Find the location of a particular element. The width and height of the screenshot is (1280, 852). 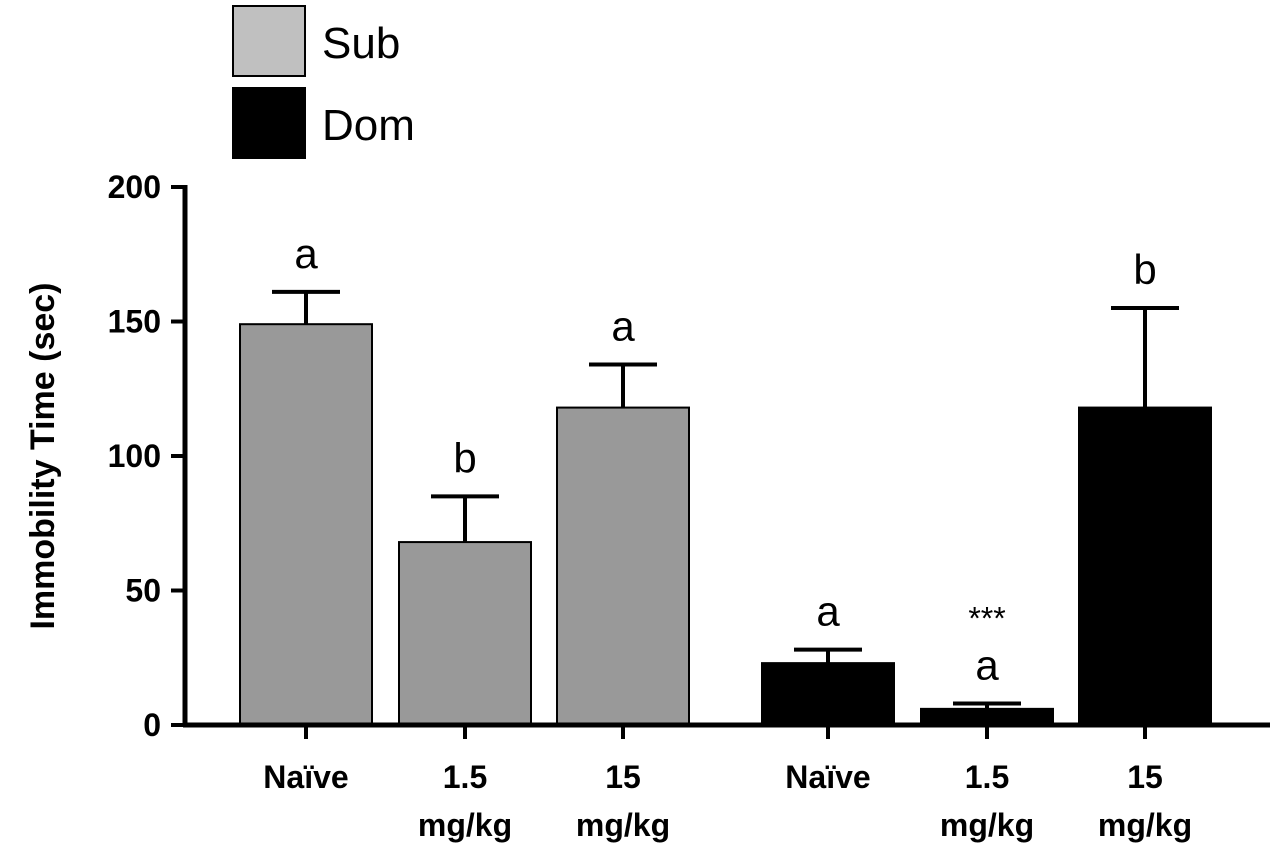

legend-swatch-dom is located at coordinates (269, 123).